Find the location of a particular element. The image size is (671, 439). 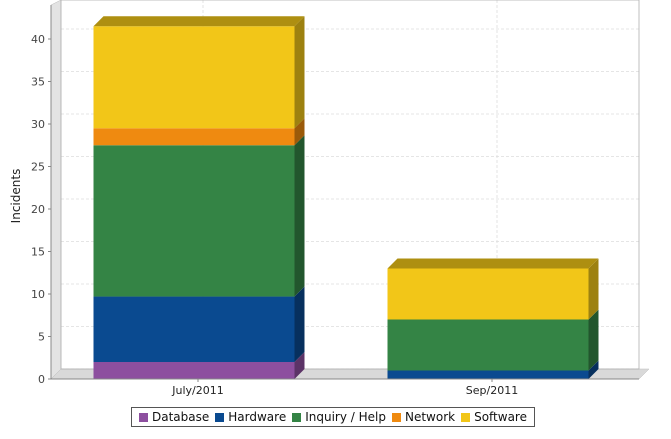

legend-item: Network is located at coordinates (423, 417).